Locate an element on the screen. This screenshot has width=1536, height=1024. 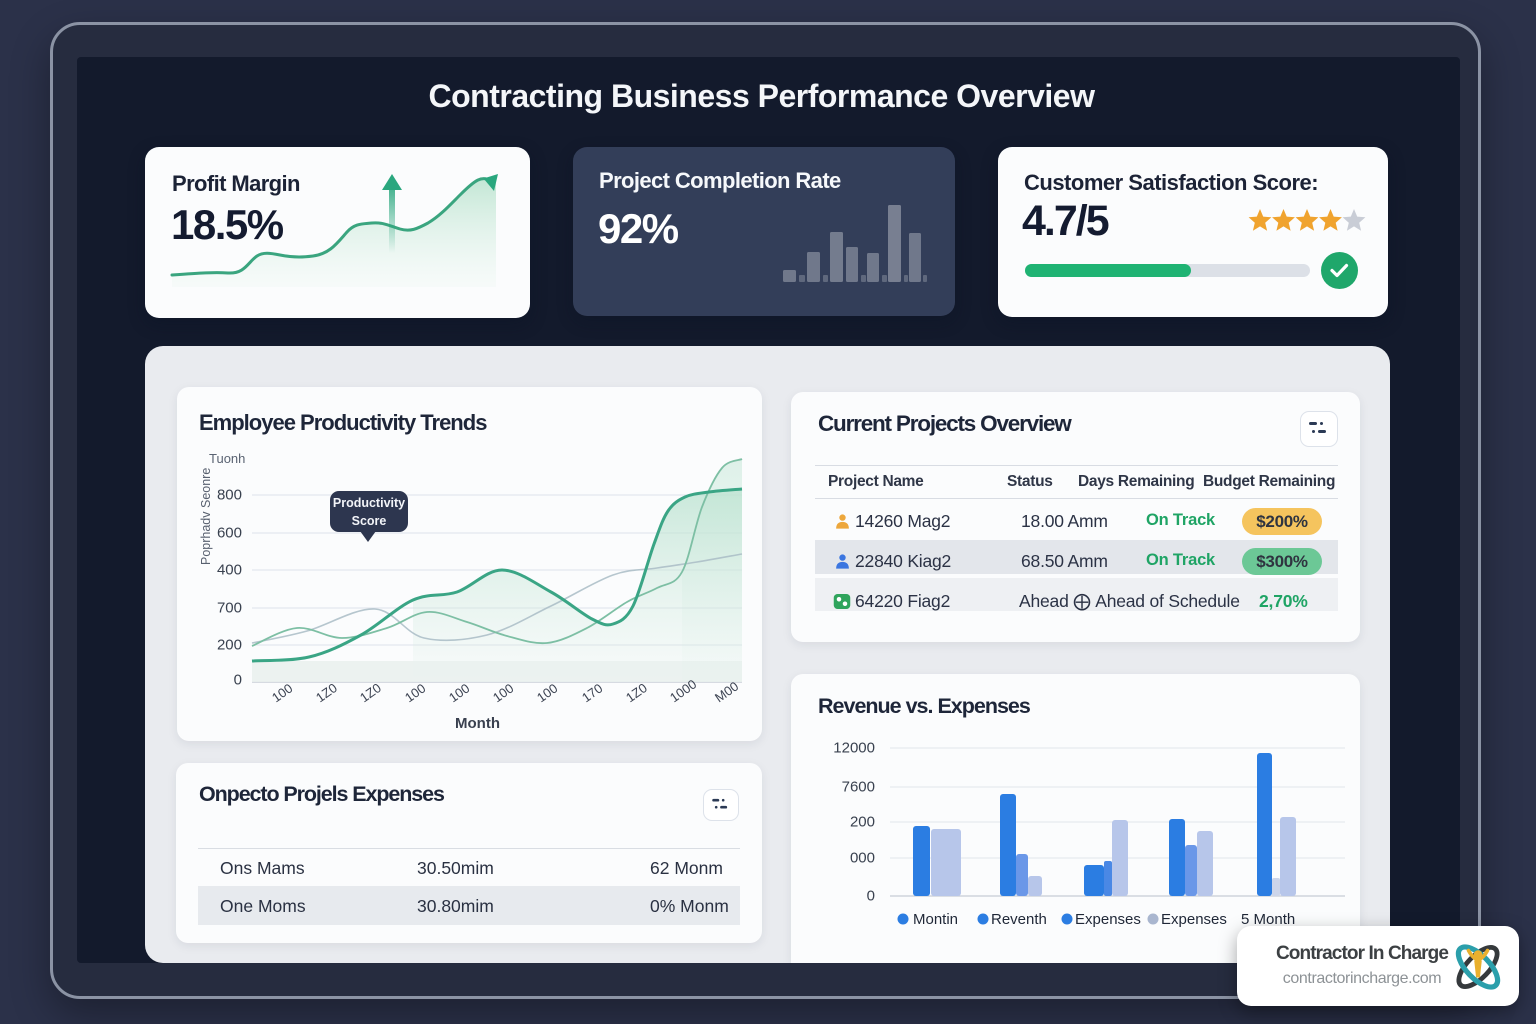
svg-text: 5 Month is located at coordinates (1268, 919).